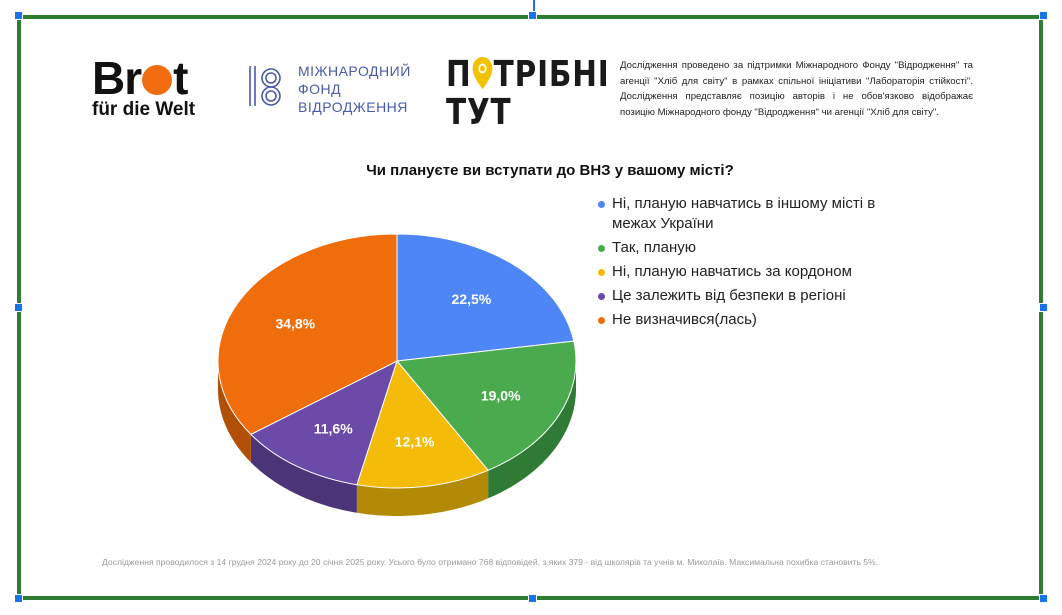 The width and height of the screenshot is (1062, 615). What do you see at coordinates (684, 319) in the screenshot?
I see `legend-label: Не визначився(лась)` at bounding box center [684, 319].